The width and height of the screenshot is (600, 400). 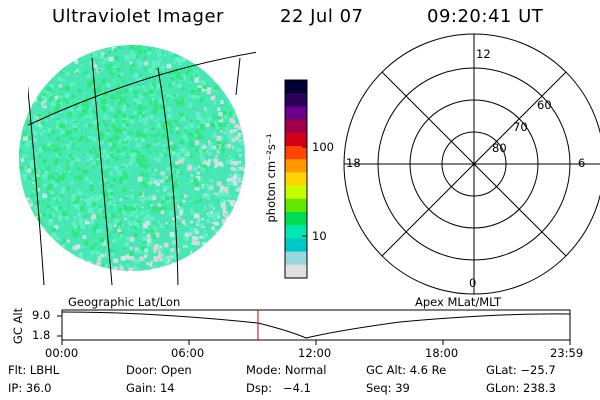 I want to click on colorbar-segment, so click(x=296, y=232).